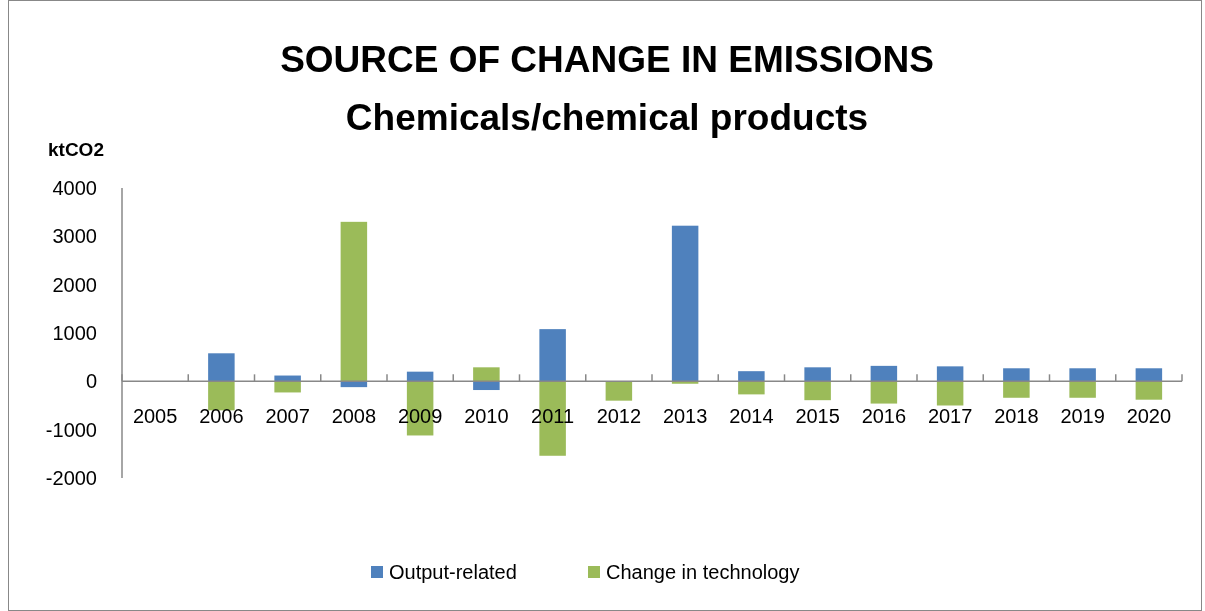 This screenshot has height=611, width=1205. What do you see at coordinates (751, 416) in the screenshot?
I see `x-tick-label: 2014` at bounding box center [751, 416].